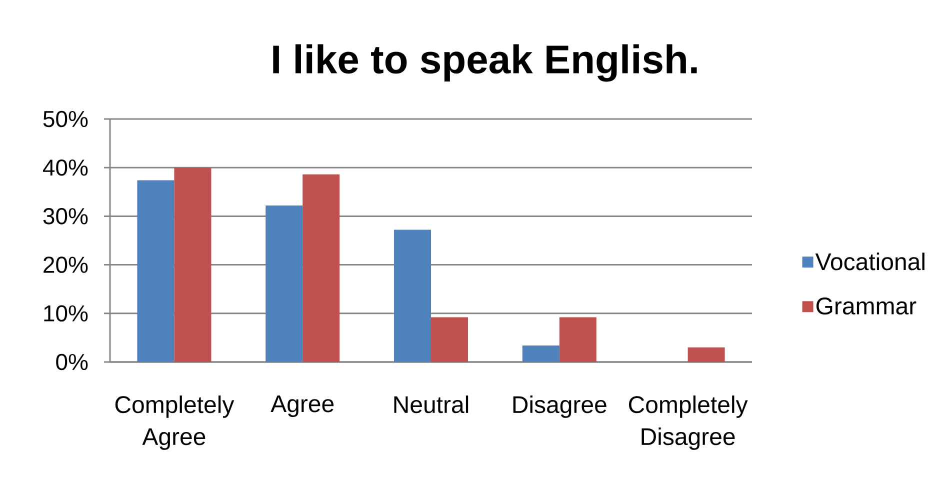  Describe the element at coordinates (66, 264) in the screenshot. I see `y-tick-label: 20%` at that location.